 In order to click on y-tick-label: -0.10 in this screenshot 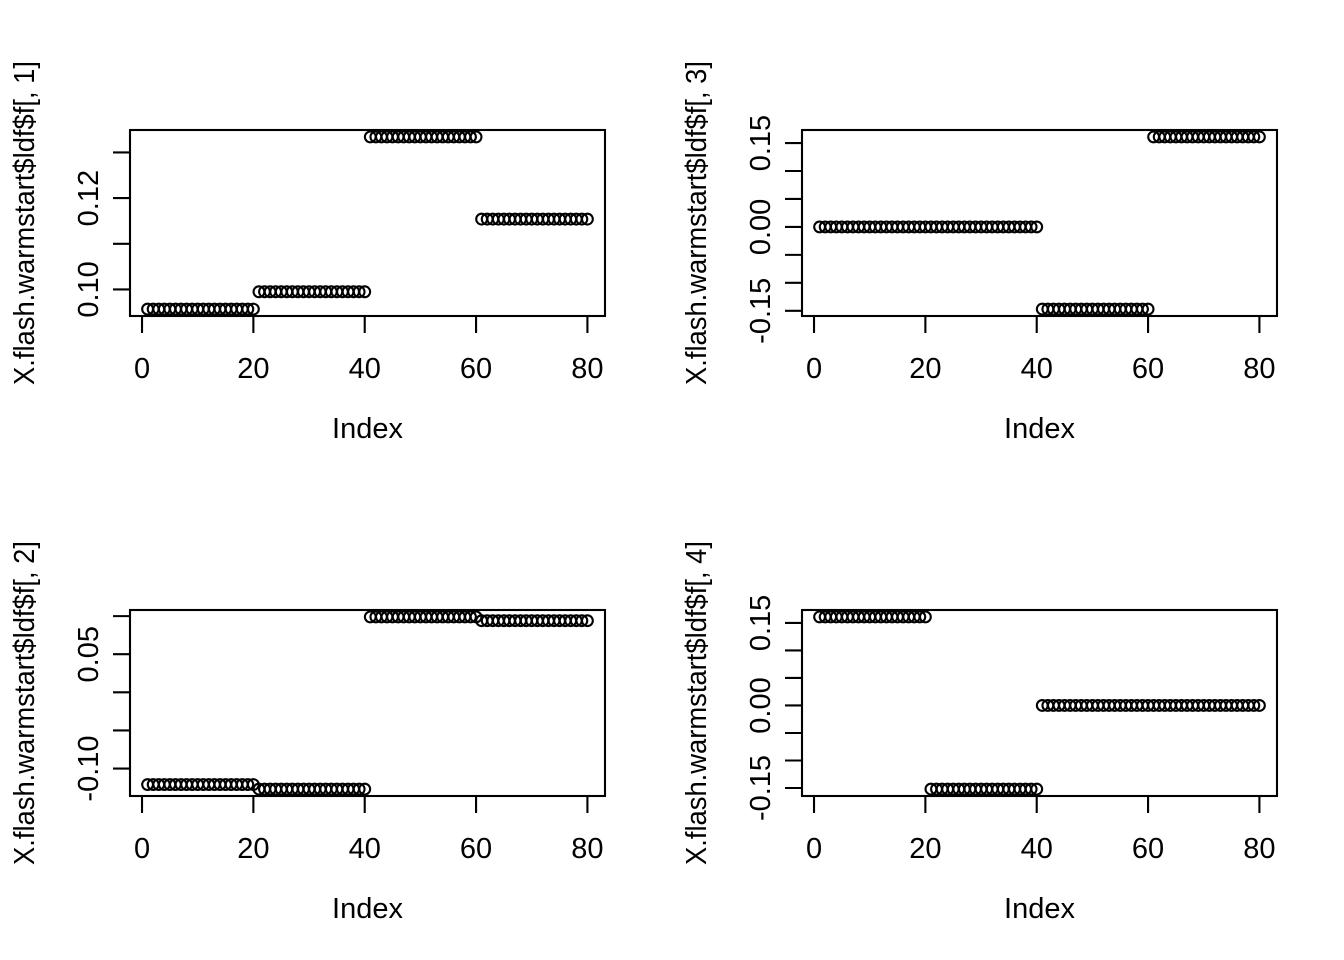, I will do `click(89, 768)`.